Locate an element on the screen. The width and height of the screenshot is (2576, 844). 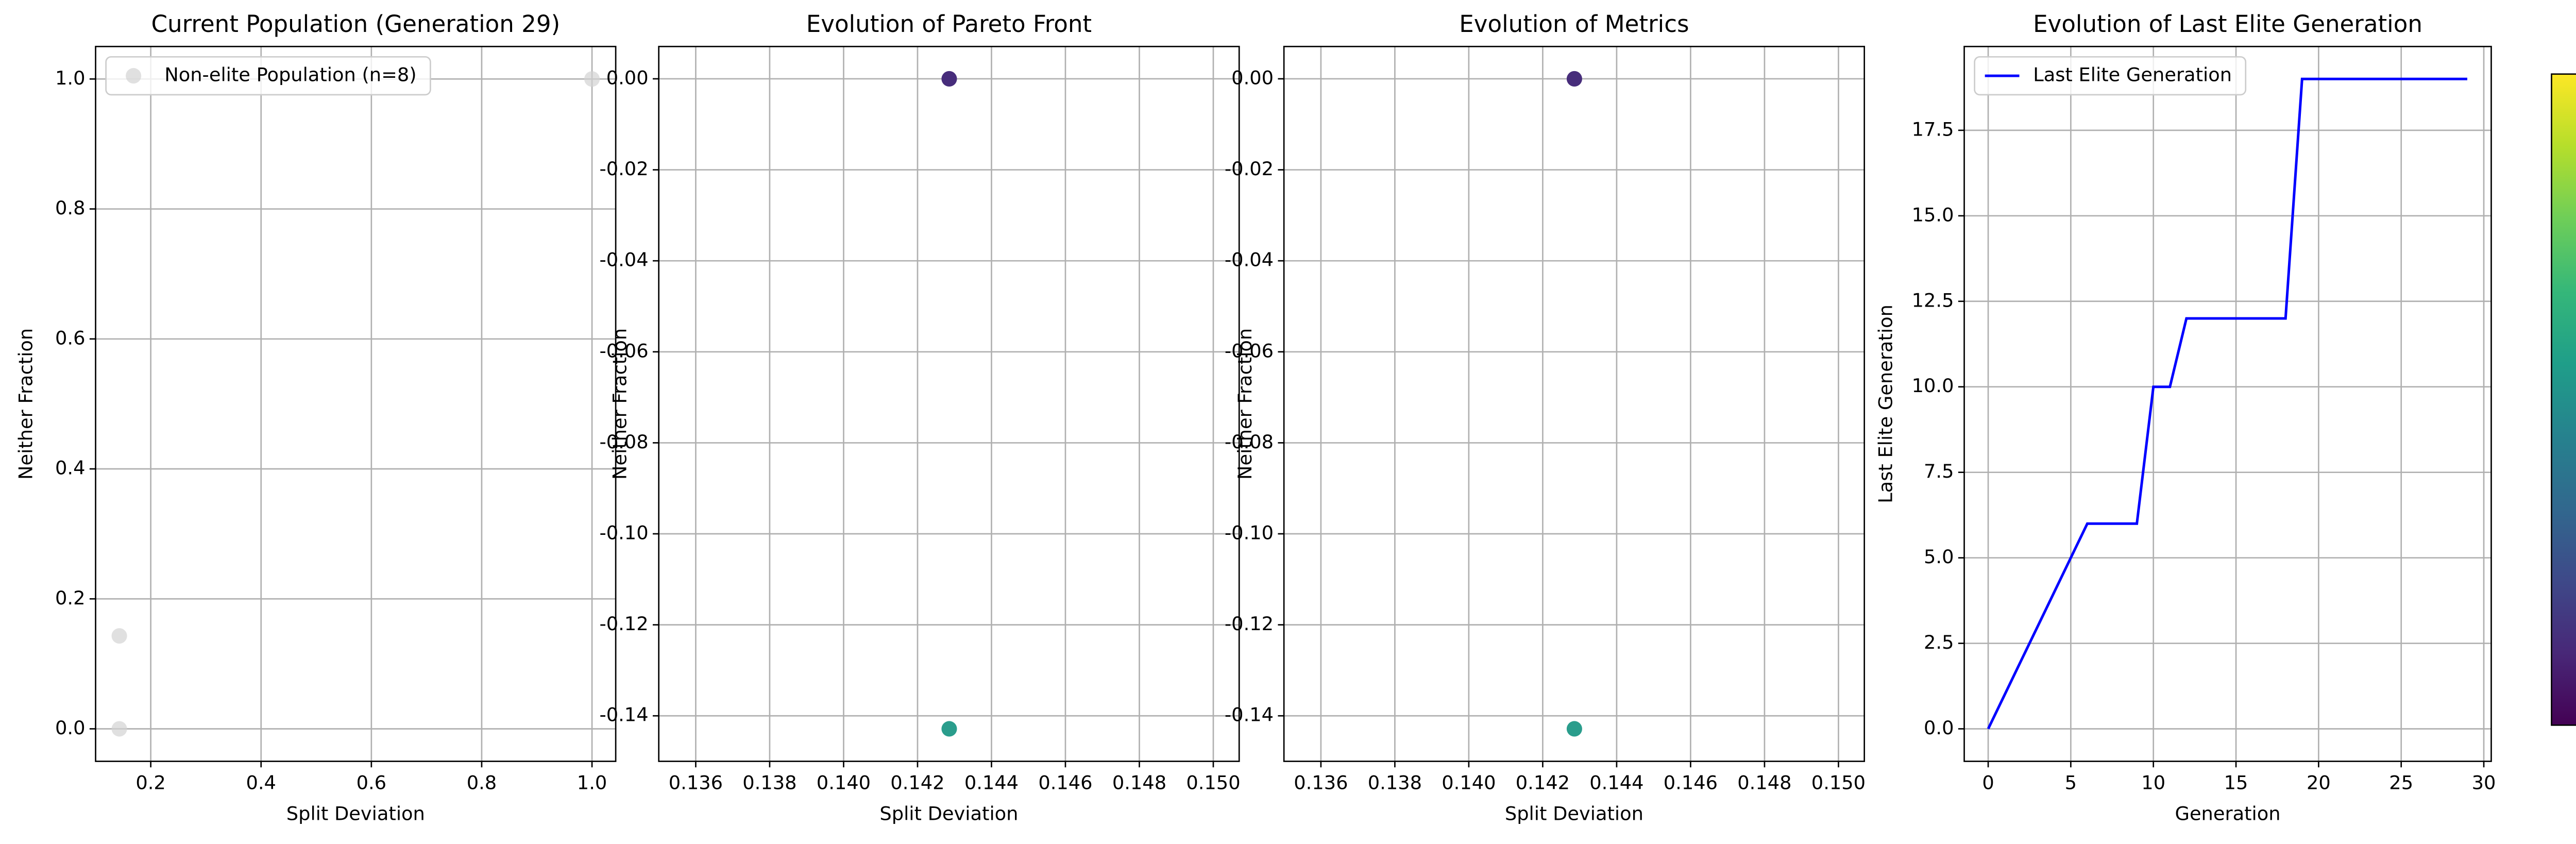
x-tick-label: 0.2 is located at coordinates (150, 783).